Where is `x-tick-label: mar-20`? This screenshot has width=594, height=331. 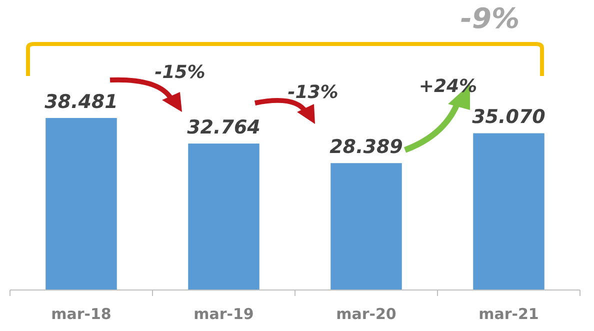
x-tick-label: mar-20 is located at coordinates (366, 314).